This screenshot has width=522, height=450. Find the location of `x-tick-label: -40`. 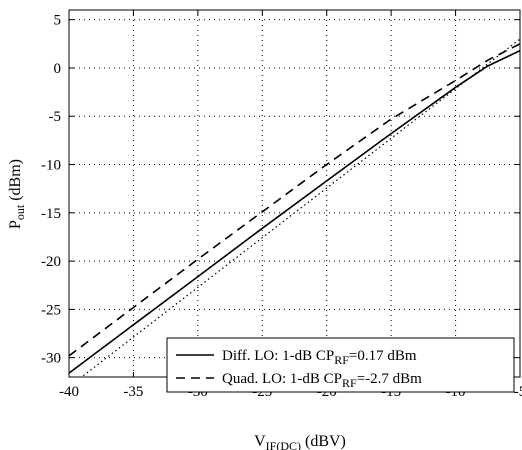

x-tick-label: -40 is located at coordinates (69, 392).